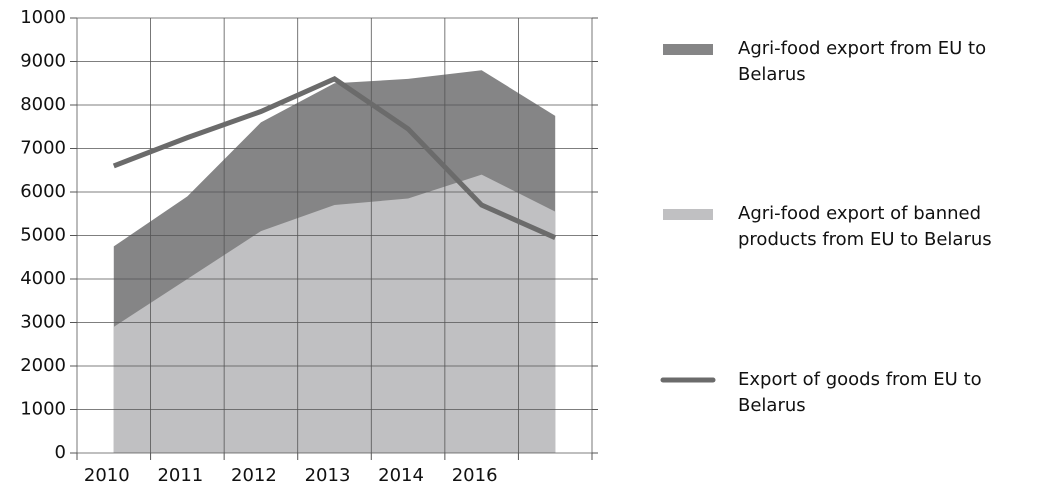 The height and width of the screenshot is (488, 1054). What do you see at coordinates (43, 191) in the screenshot?
I see `y-tick-label: 6000` at bounding box center [43, 191].